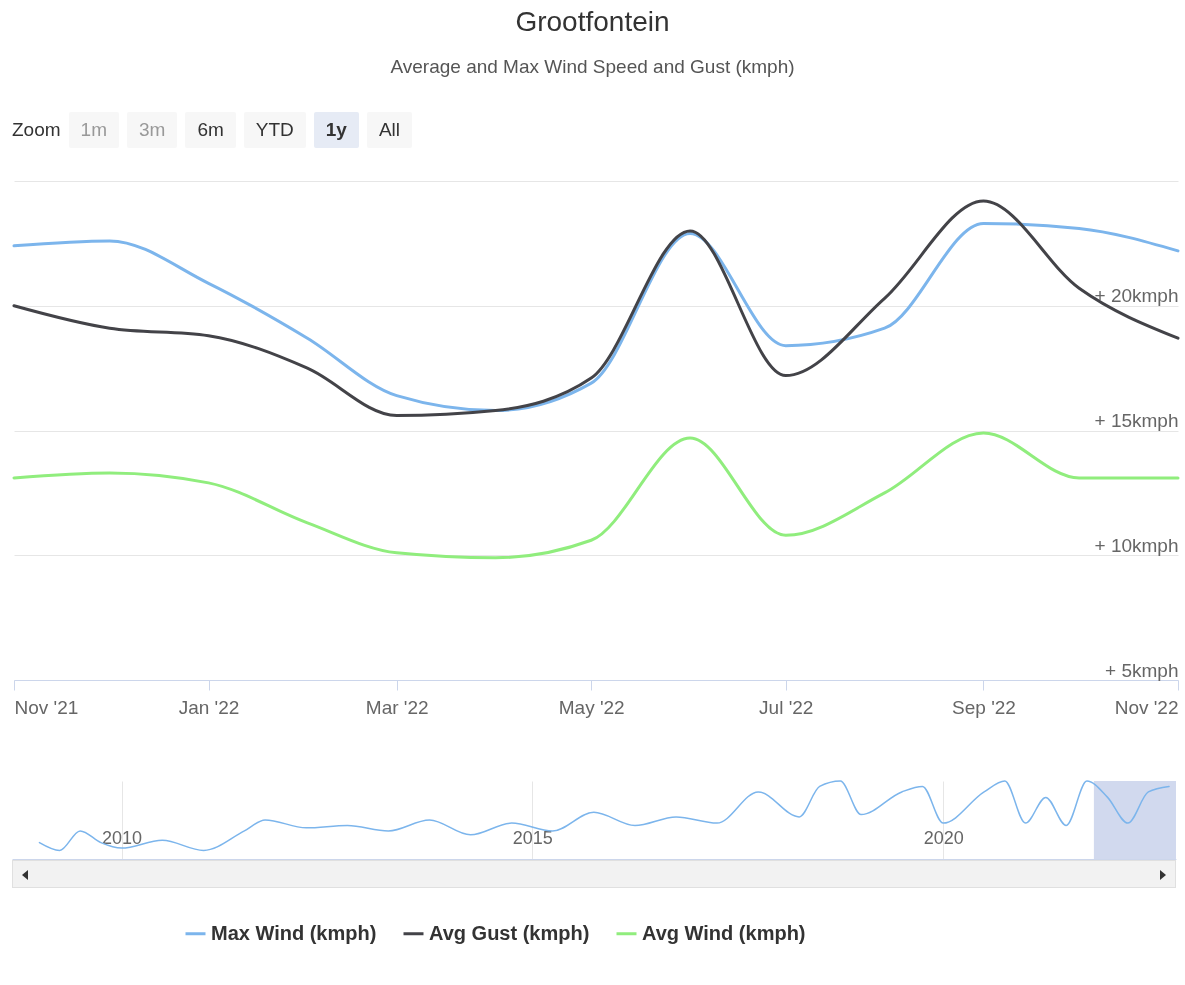  Describe the element at coordinates (210, 130) in the screenshot. I see `text: 6m` at that location.